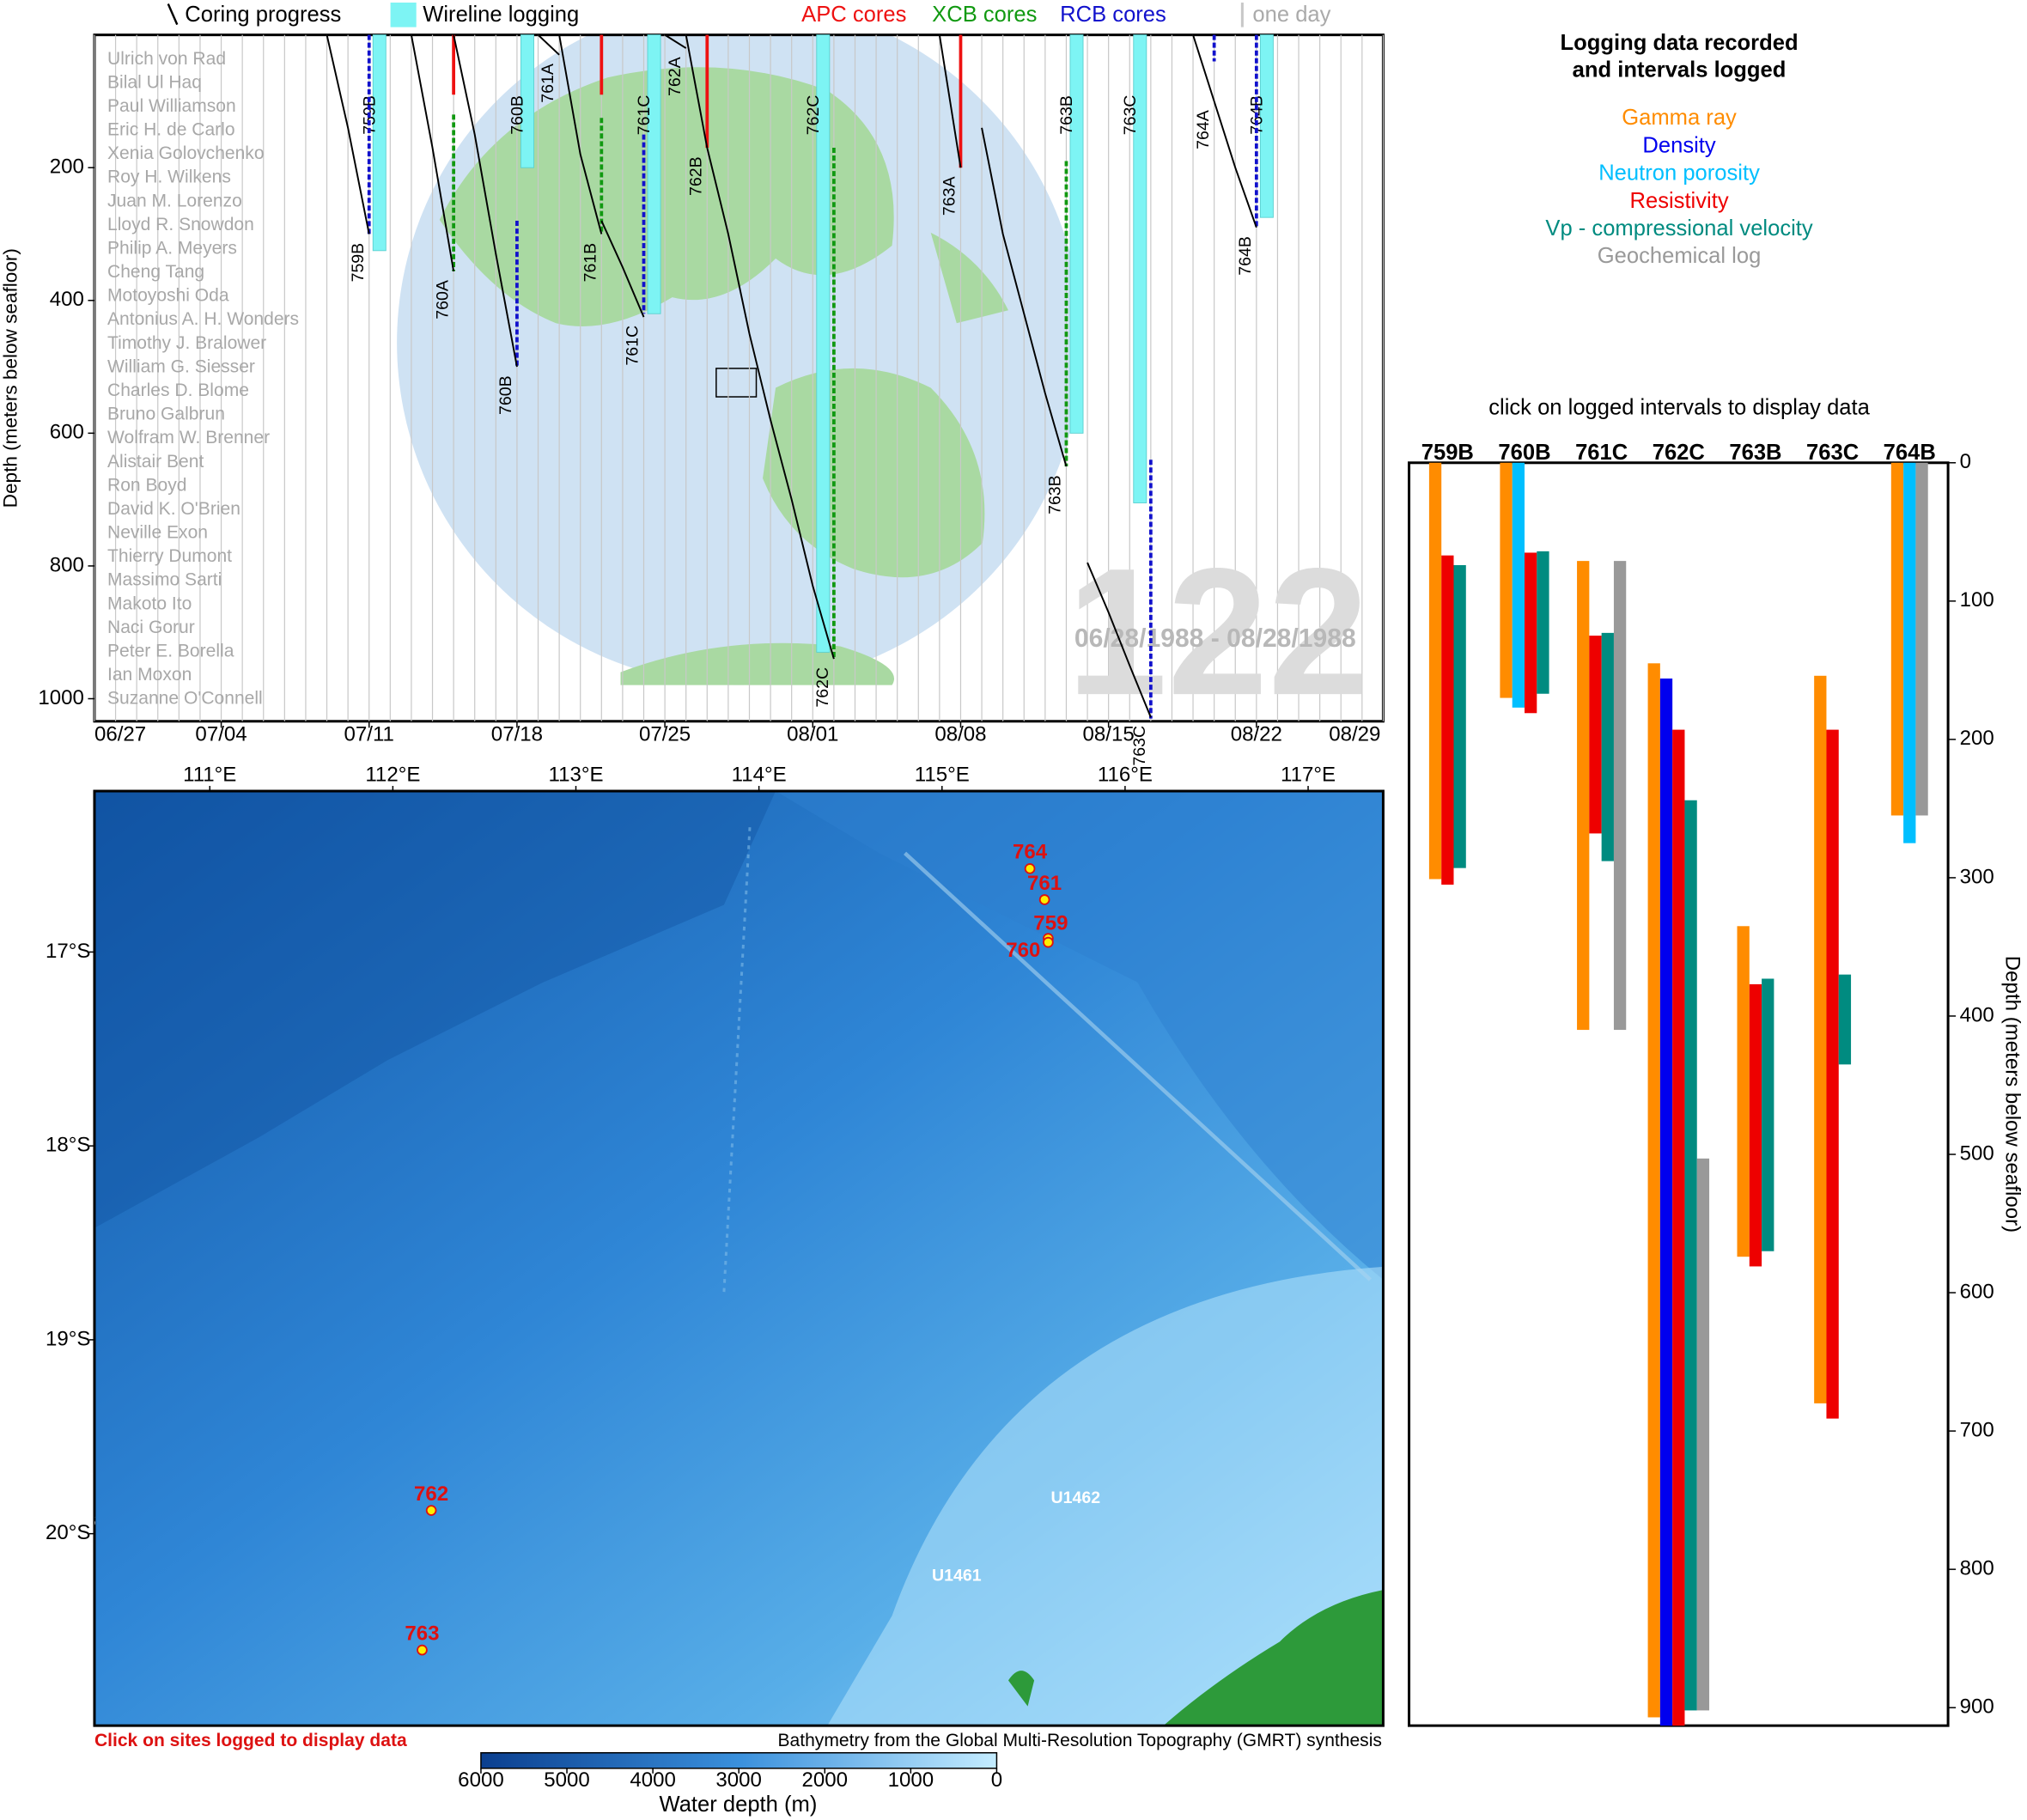 This screenshot has width=2027, height=1820. I want to click on y-tick-label: 100, so click(1977, 600).